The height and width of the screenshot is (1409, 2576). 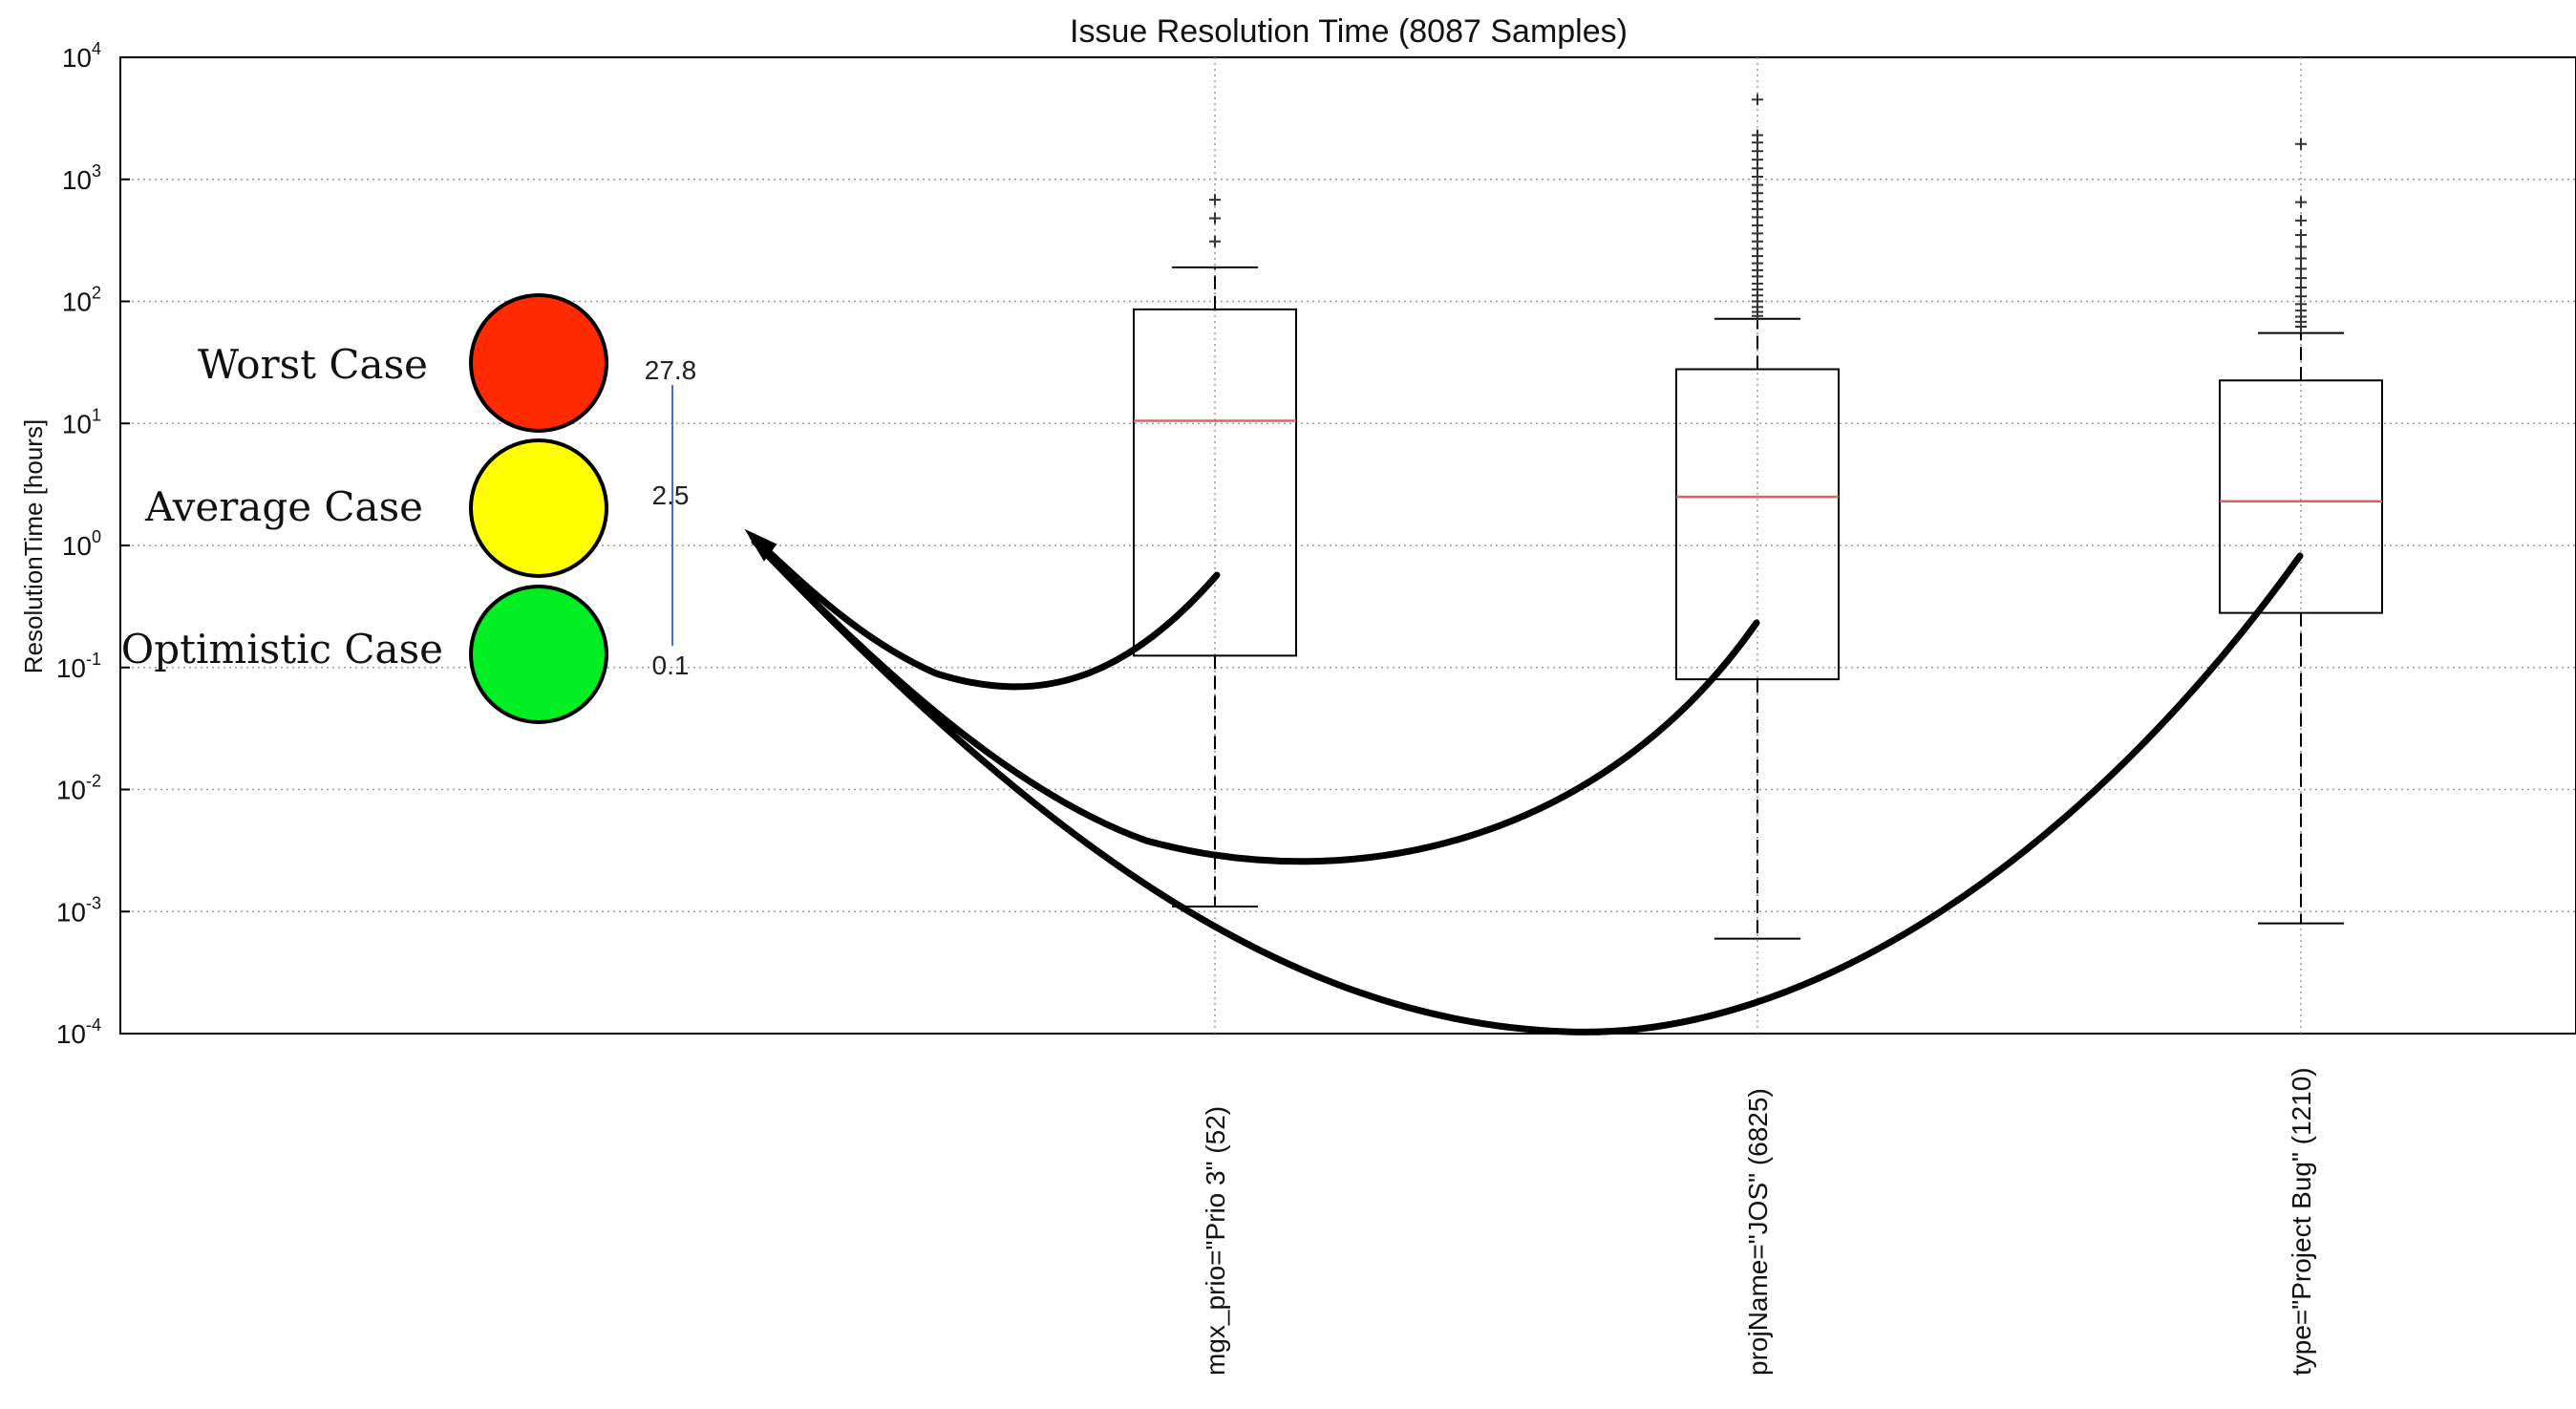 What do you see at coordinates (81, 178) in the screenshot?
I see `y-tick-label: 10³` at bounding box center [81, 178].